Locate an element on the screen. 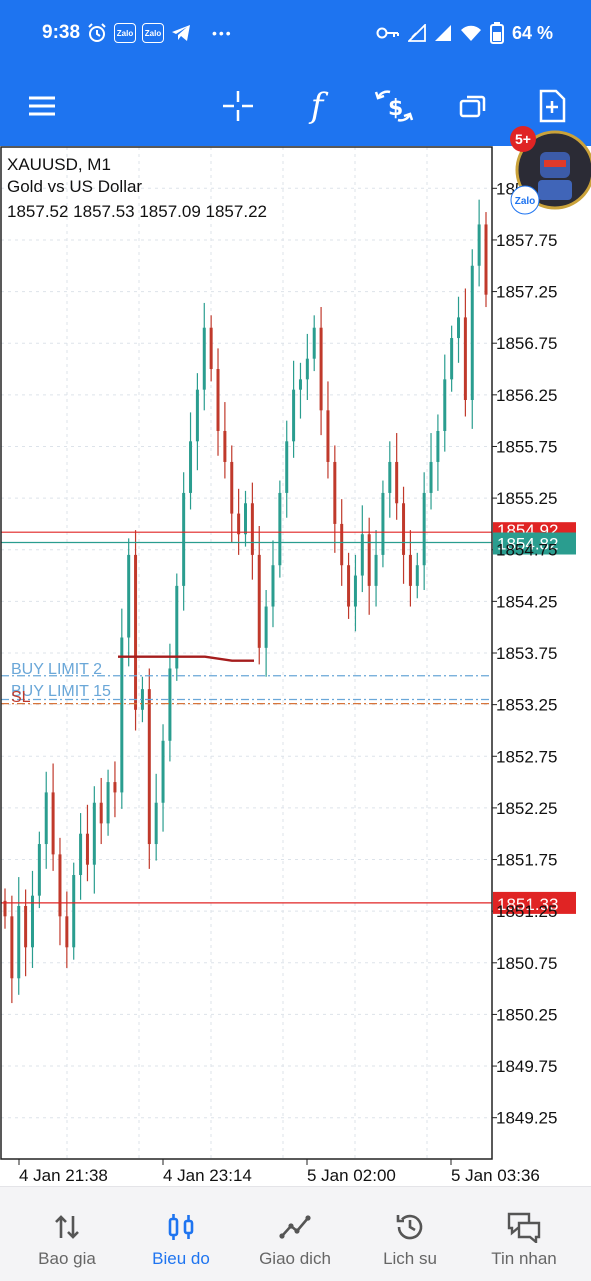  nav-label: Bieu do is located at coordinates (181, 1259).